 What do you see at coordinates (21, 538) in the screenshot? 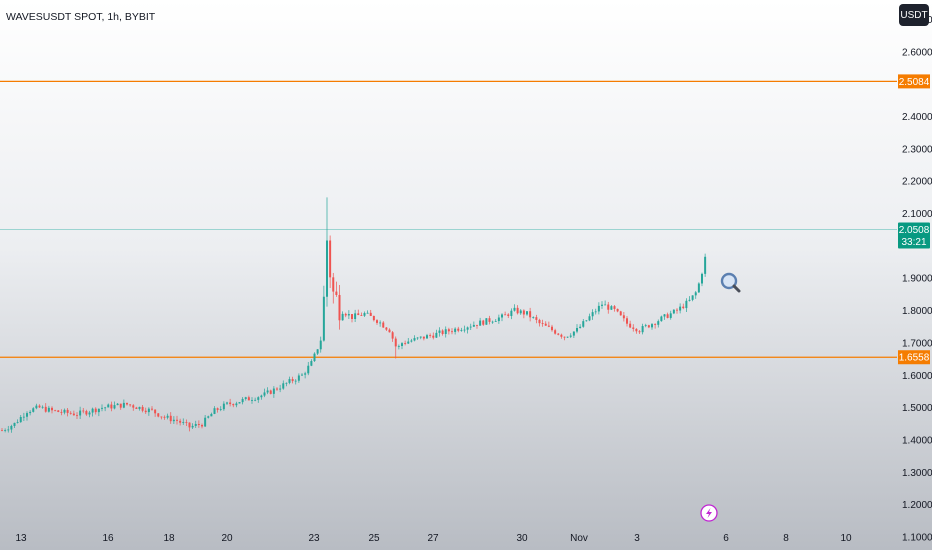
I see `x-tick-label: 13` at bounding box center [21, 538].